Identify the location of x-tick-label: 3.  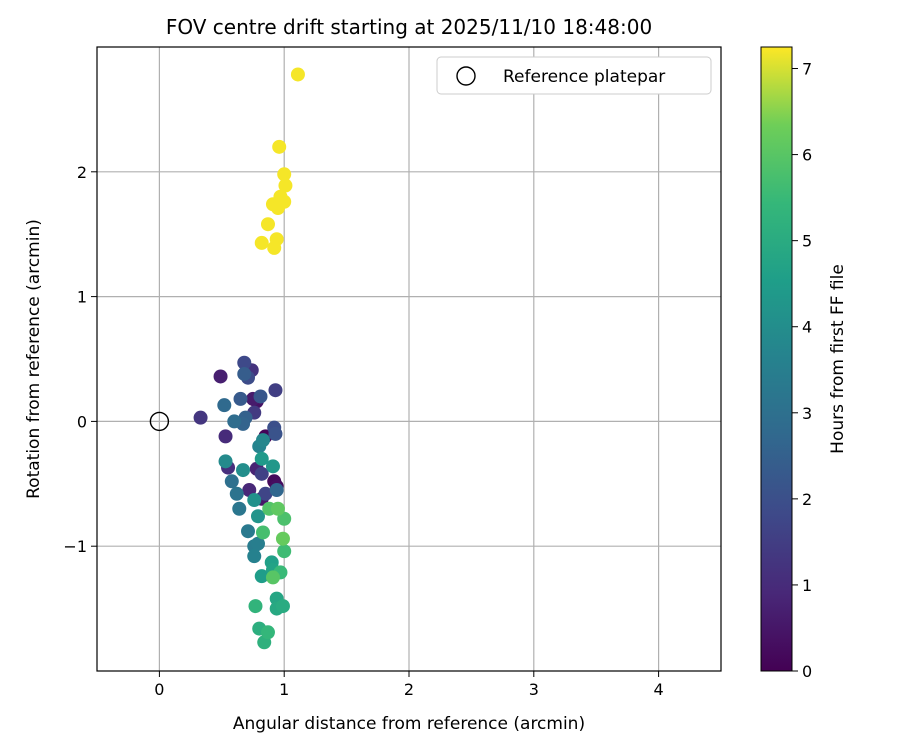
(534, 689).